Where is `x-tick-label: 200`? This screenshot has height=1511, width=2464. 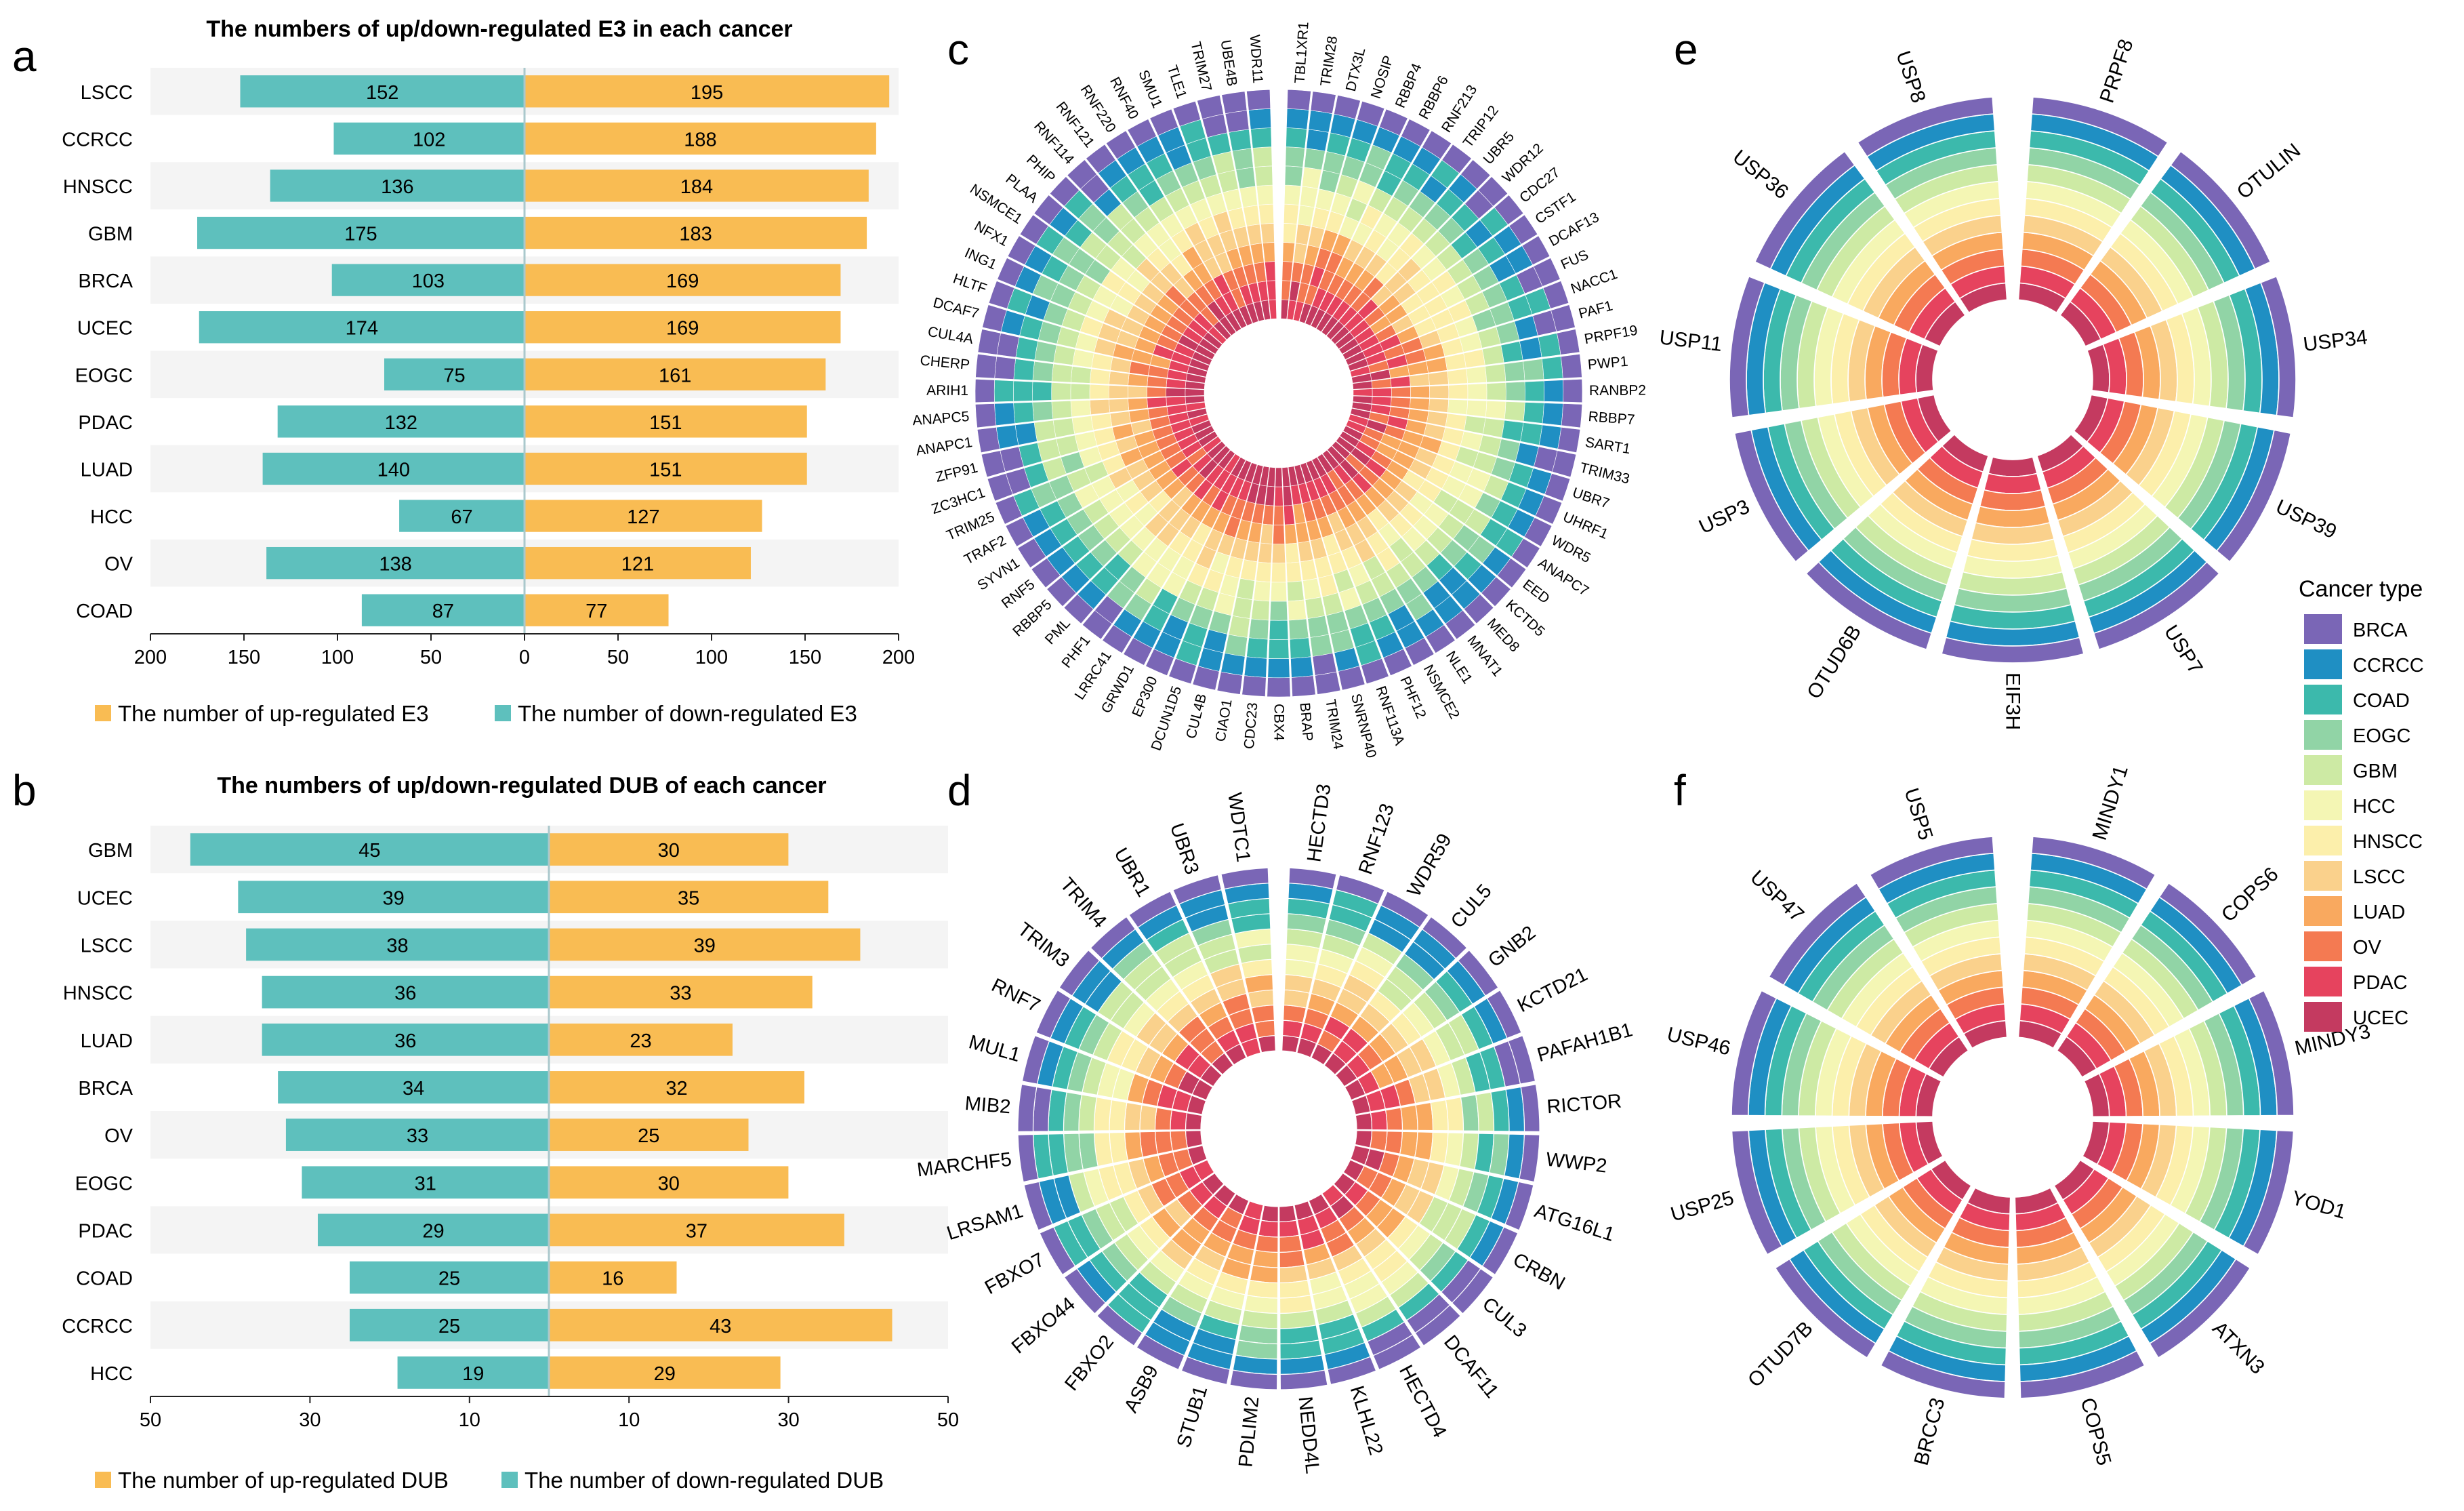
x-tick-label: 200 is located at coordinates (150, 657).